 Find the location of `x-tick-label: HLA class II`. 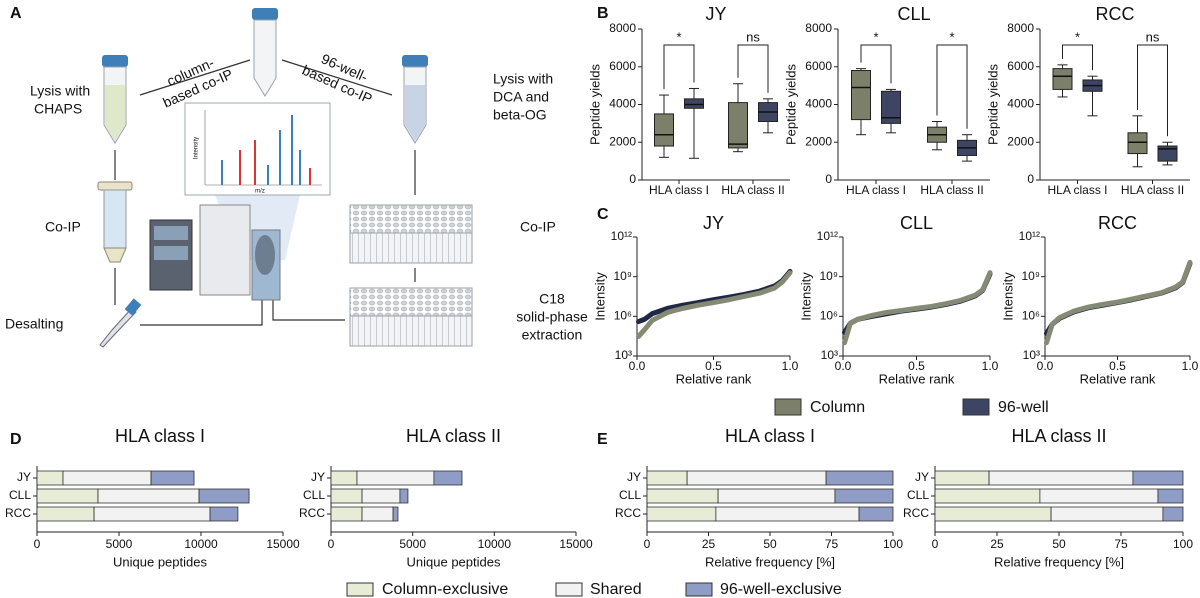

x-tick-label: HLA class II is located at coordinates (951, 190).